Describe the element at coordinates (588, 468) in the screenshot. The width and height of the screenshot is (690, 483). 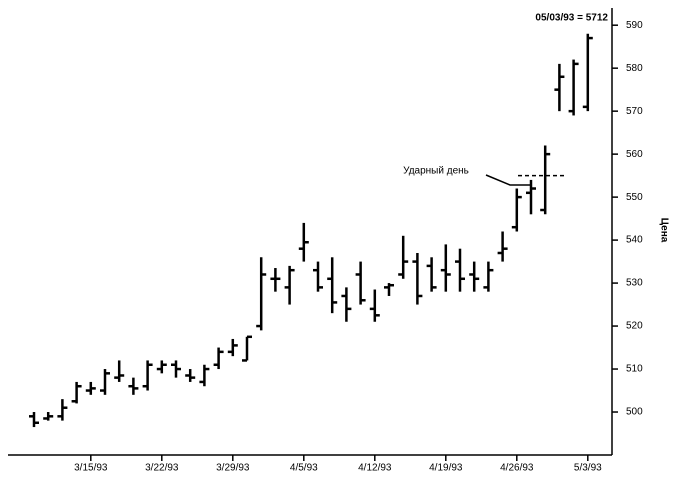
I see `x-tick-label: 5/3/93` at that location.